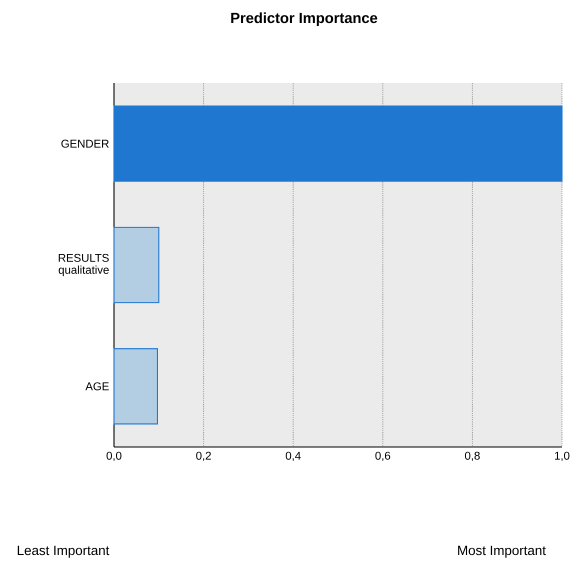  What do you see at coordinates (382, 457) in the screenshot?
I see `x-tick-label: 0,6` at bounding box center [382, 457].